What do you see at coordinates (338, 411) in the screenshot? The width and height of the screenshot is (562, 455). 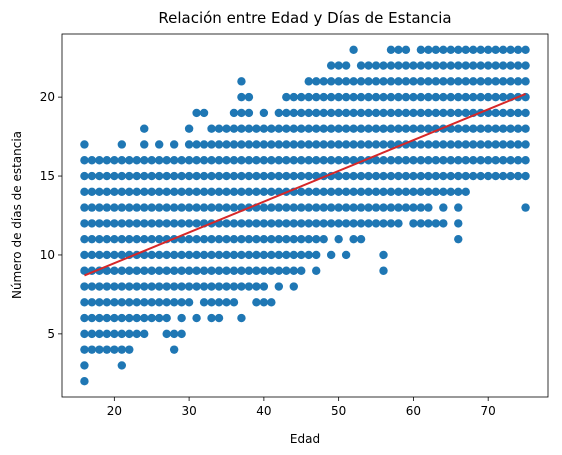 I see `x-tick-label: 50` at bounding box center [338, 411].